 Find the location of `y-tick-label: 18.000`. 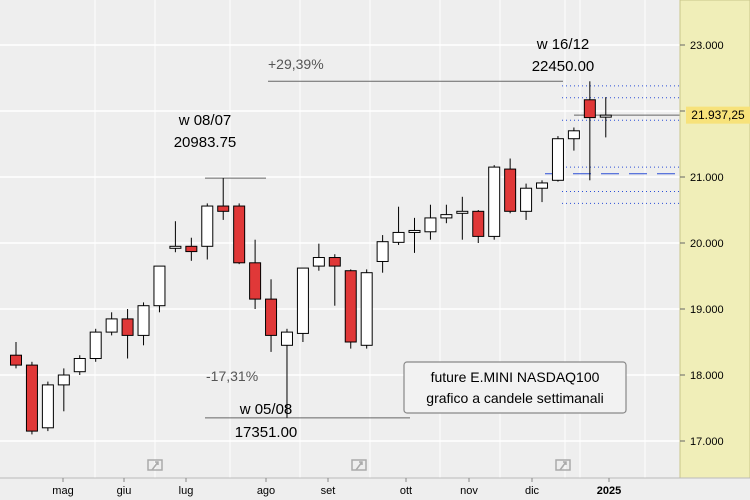

y-tick-label: 18.000 is located at coordinates (707, 376).